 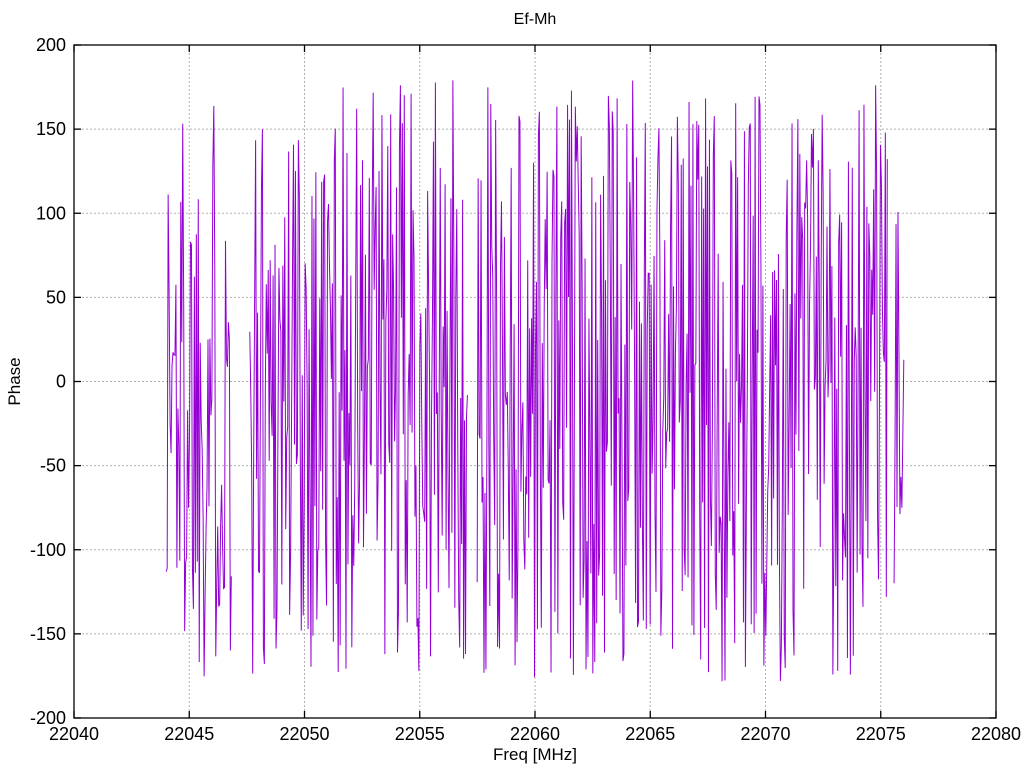 What do you see at coordinates (535, 734) in the screenshot?
I see `x-tick-label: 22060` at bounding box center [535, 734].